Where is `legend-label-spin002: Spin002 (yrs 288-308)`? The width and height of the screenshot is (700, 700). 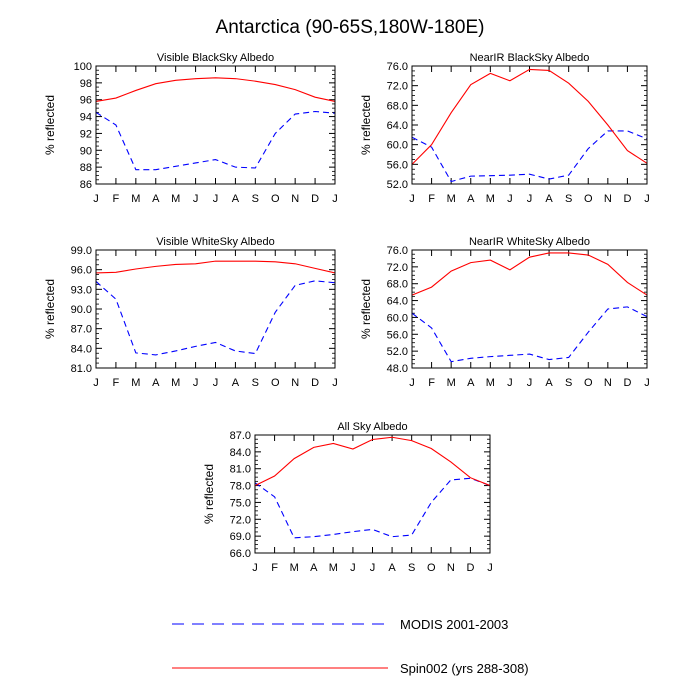
legend-label-spin002: Spin002 (yrs 288-308) is located at coordinates (464, 668).